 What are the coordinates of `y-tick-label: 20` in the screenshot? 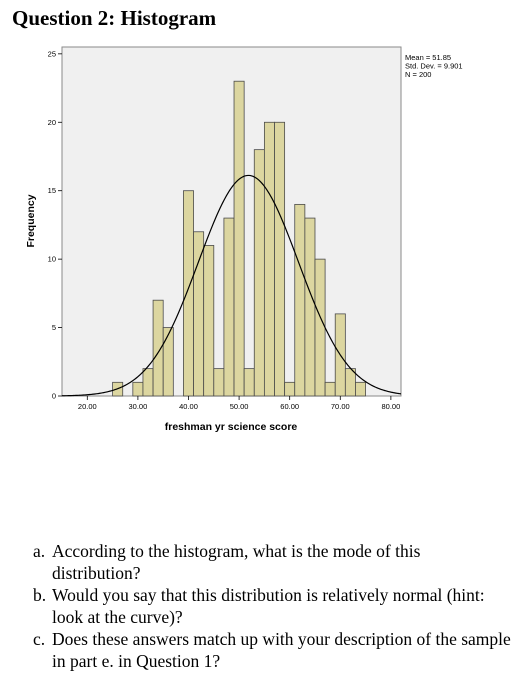 It's located at (52, 122).